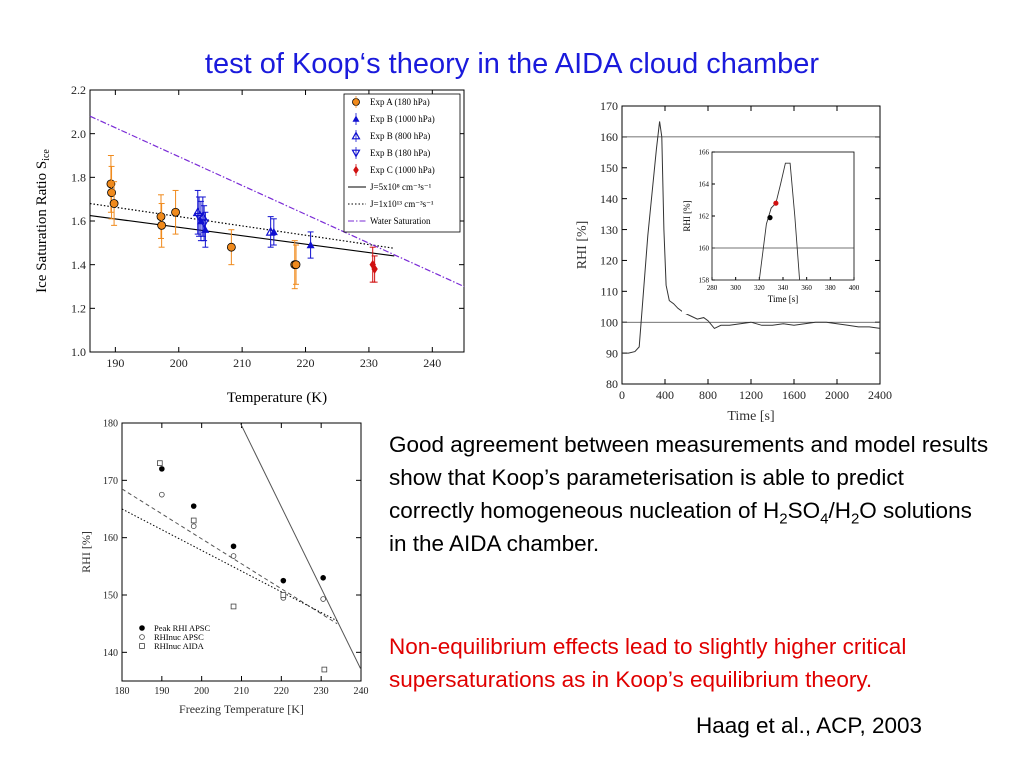 The image size is (1024, 768). I want to click on inset-x-tick-label: 380, so click(830, 288).